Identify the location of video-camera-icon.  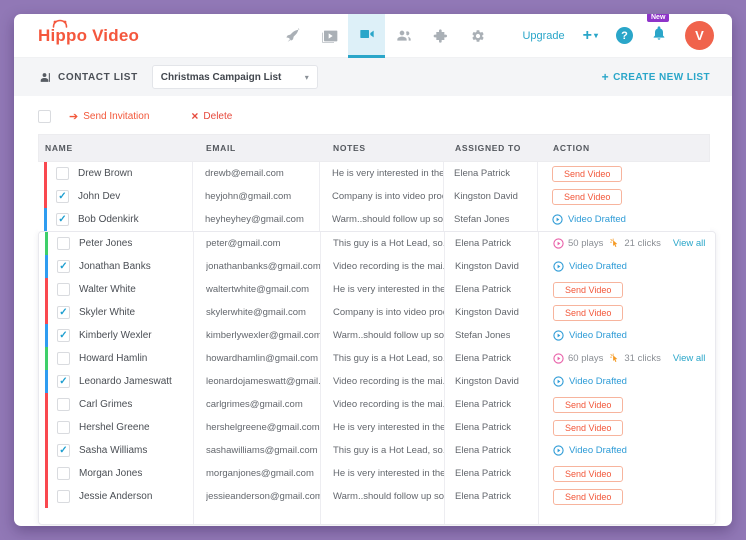
(367, 34).